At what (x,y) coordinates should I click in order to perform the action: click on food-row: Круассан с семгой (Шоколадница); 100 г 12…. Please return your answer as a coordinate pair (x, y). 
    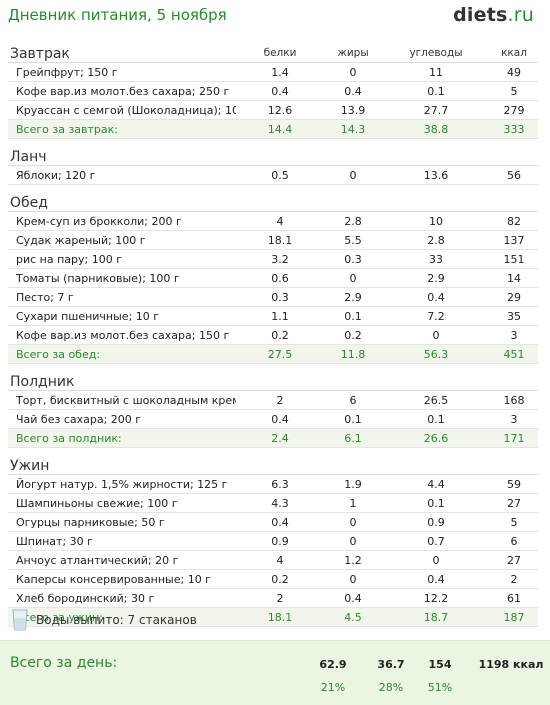
    Looking at the image, I should click on (273, 110).